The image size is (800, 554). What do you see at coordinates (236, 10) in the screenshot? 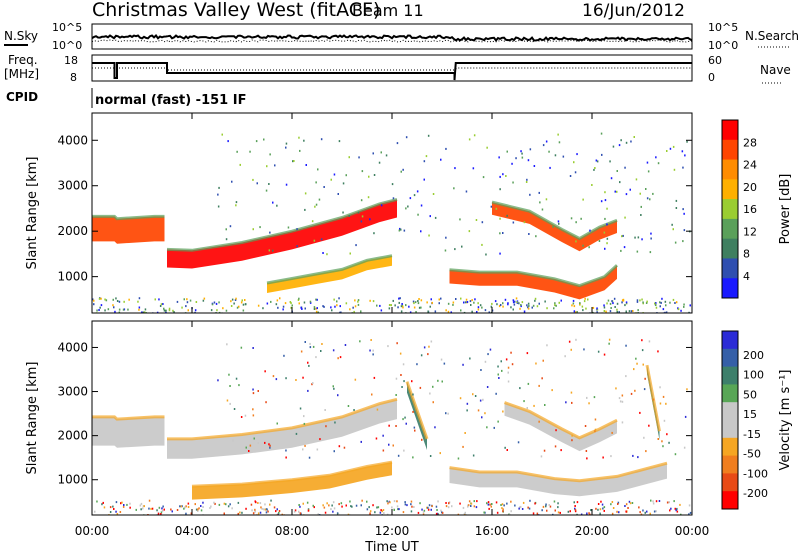
I see `chart-title: Christmas Valley West (fitACF)` at bounding box center [236, 10].